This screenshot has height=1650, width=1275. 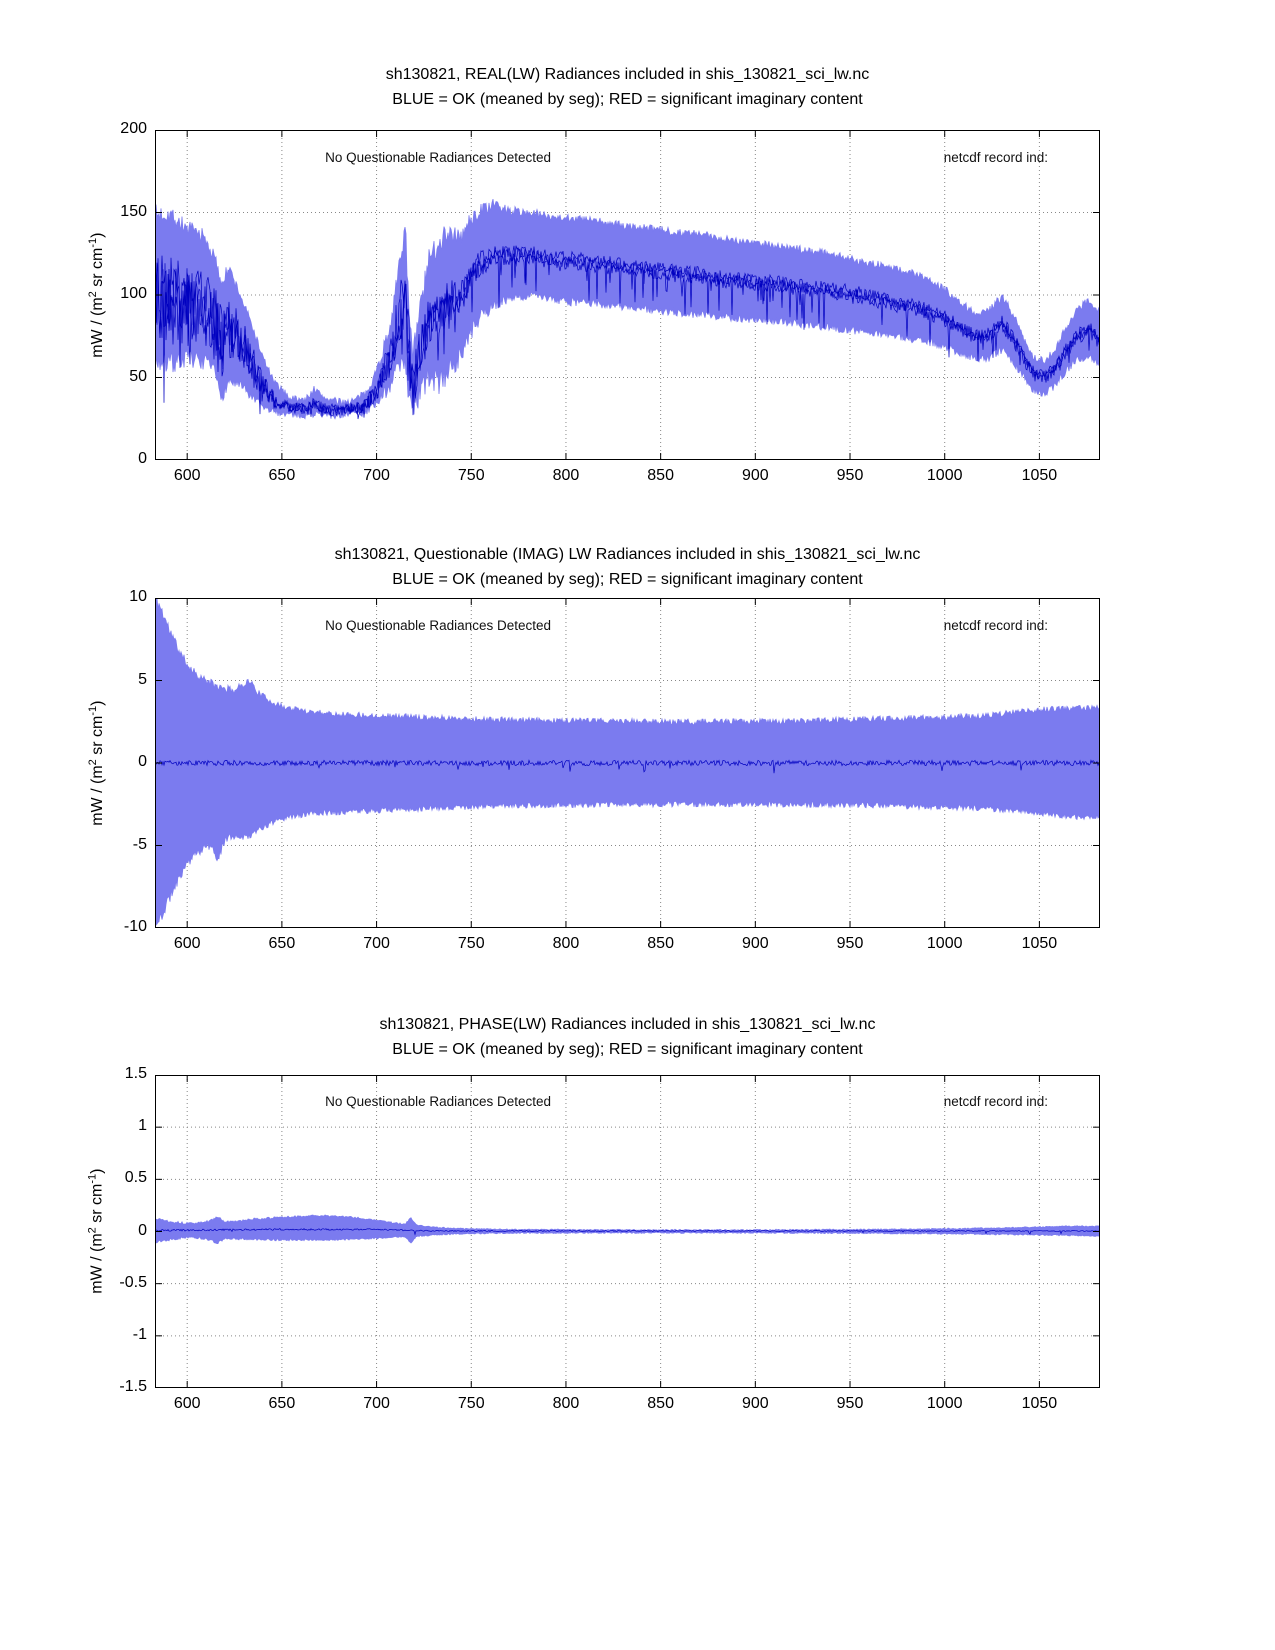 I want to click on y-tick-label: 1.5, so click(x=135, y=1073).